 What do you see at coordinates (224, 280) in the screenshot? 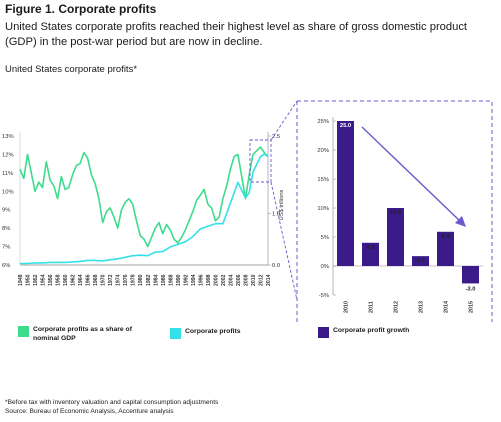
I see `x-axis-tick-label: 2002` at bounding box center [224, 280].